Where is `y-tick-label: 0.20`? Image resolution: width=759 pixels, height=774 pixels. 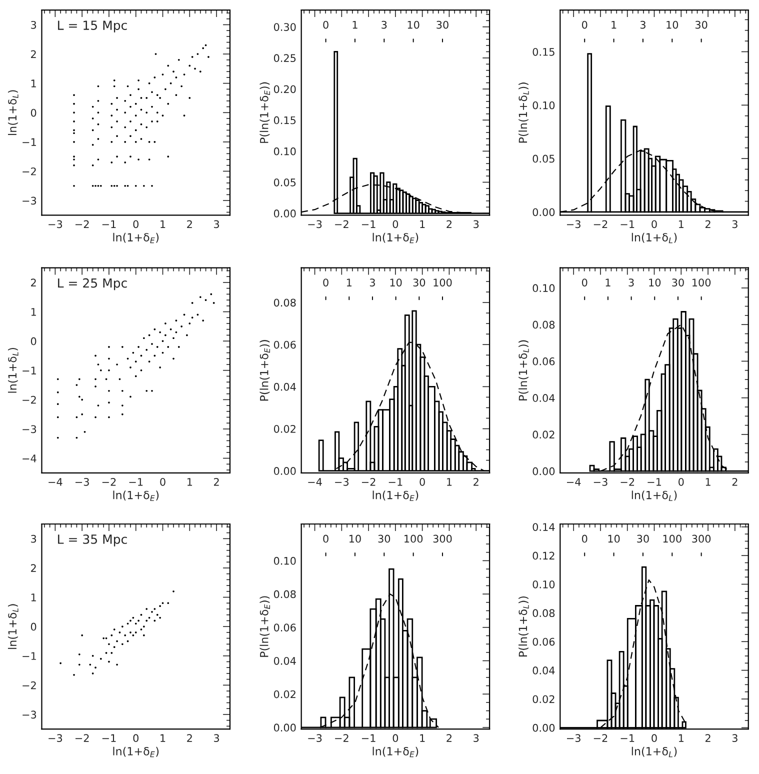
y-tick-label: 0.20 is located at coordinates (285, 89).